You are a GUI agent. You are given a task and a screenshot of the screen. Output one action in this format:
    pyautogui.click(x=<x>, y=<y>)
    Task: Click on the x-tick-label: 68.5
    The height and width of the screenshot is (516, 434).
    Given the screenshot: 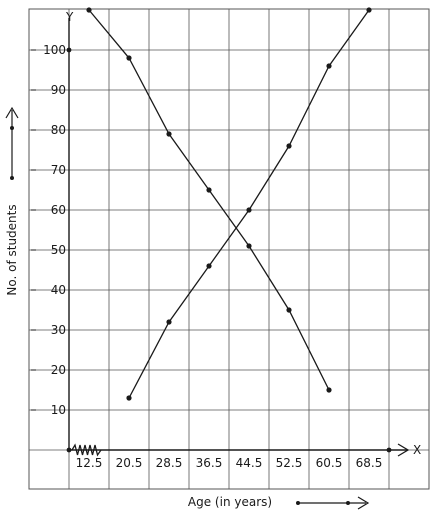 What is the action you would take?
    pyautogui.click(x=369, y=463)
    